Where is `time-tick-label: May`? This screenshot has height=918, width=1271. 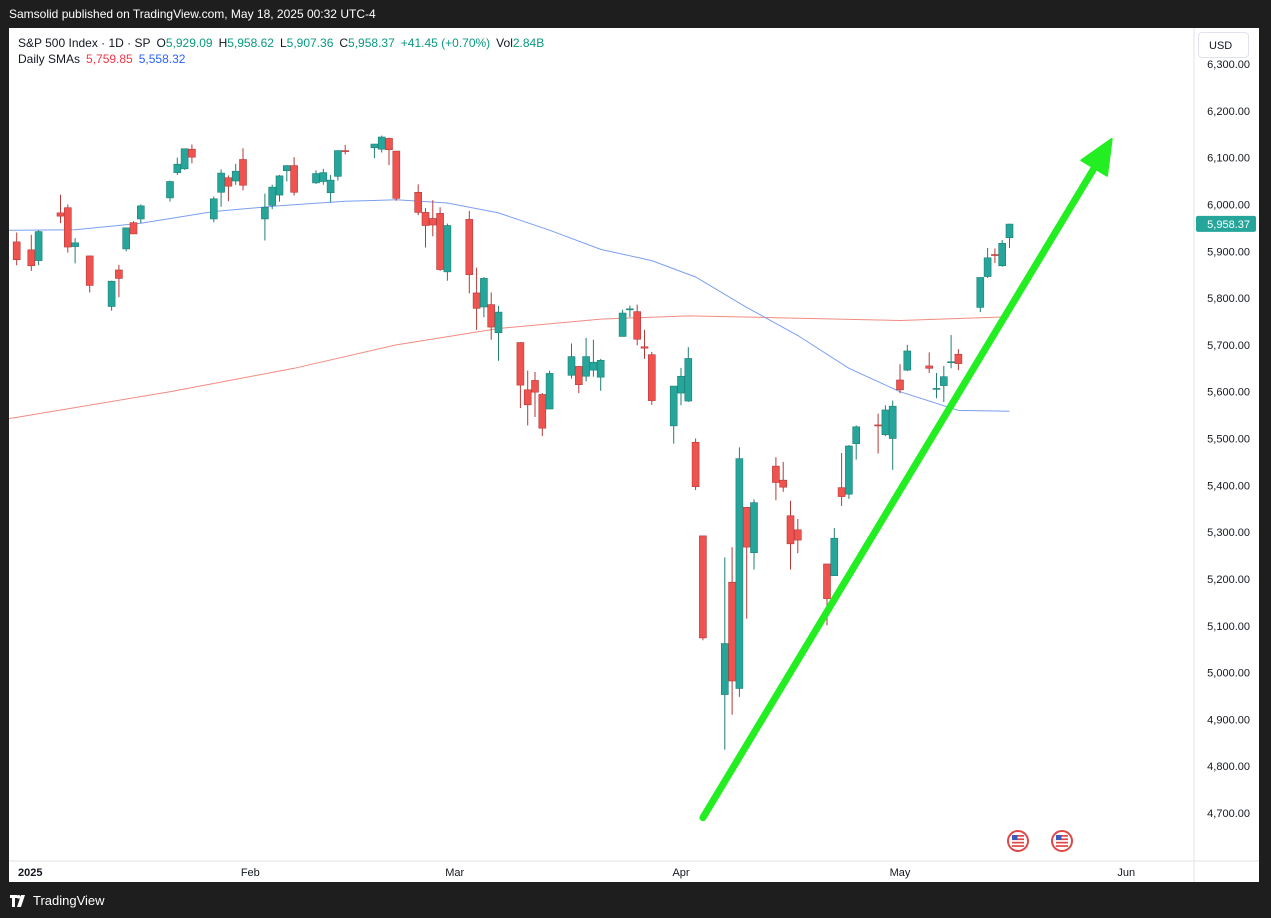
time-tick-label: May is located at coordinates (900, 873).